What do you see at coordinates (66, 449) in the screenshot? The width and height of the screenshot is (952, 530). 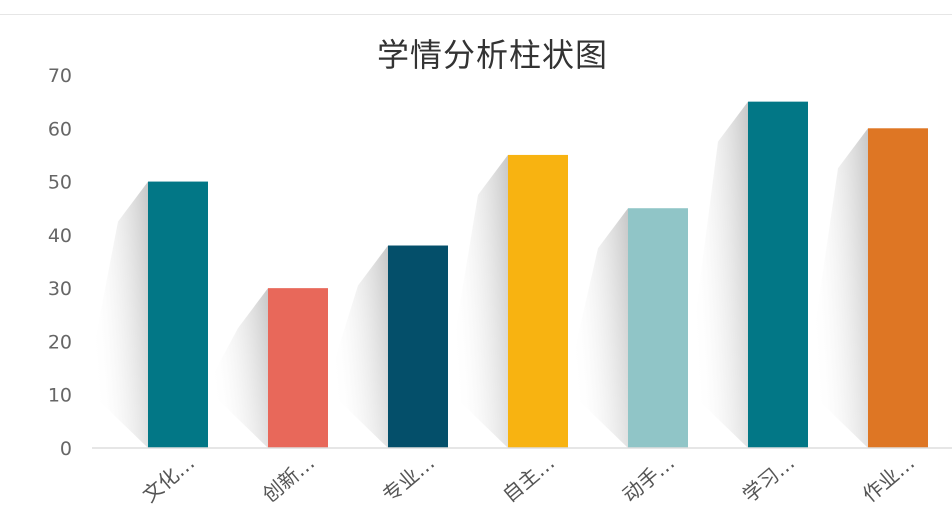 I see `y-tick-label: 0` at bounding box center [66, 449].